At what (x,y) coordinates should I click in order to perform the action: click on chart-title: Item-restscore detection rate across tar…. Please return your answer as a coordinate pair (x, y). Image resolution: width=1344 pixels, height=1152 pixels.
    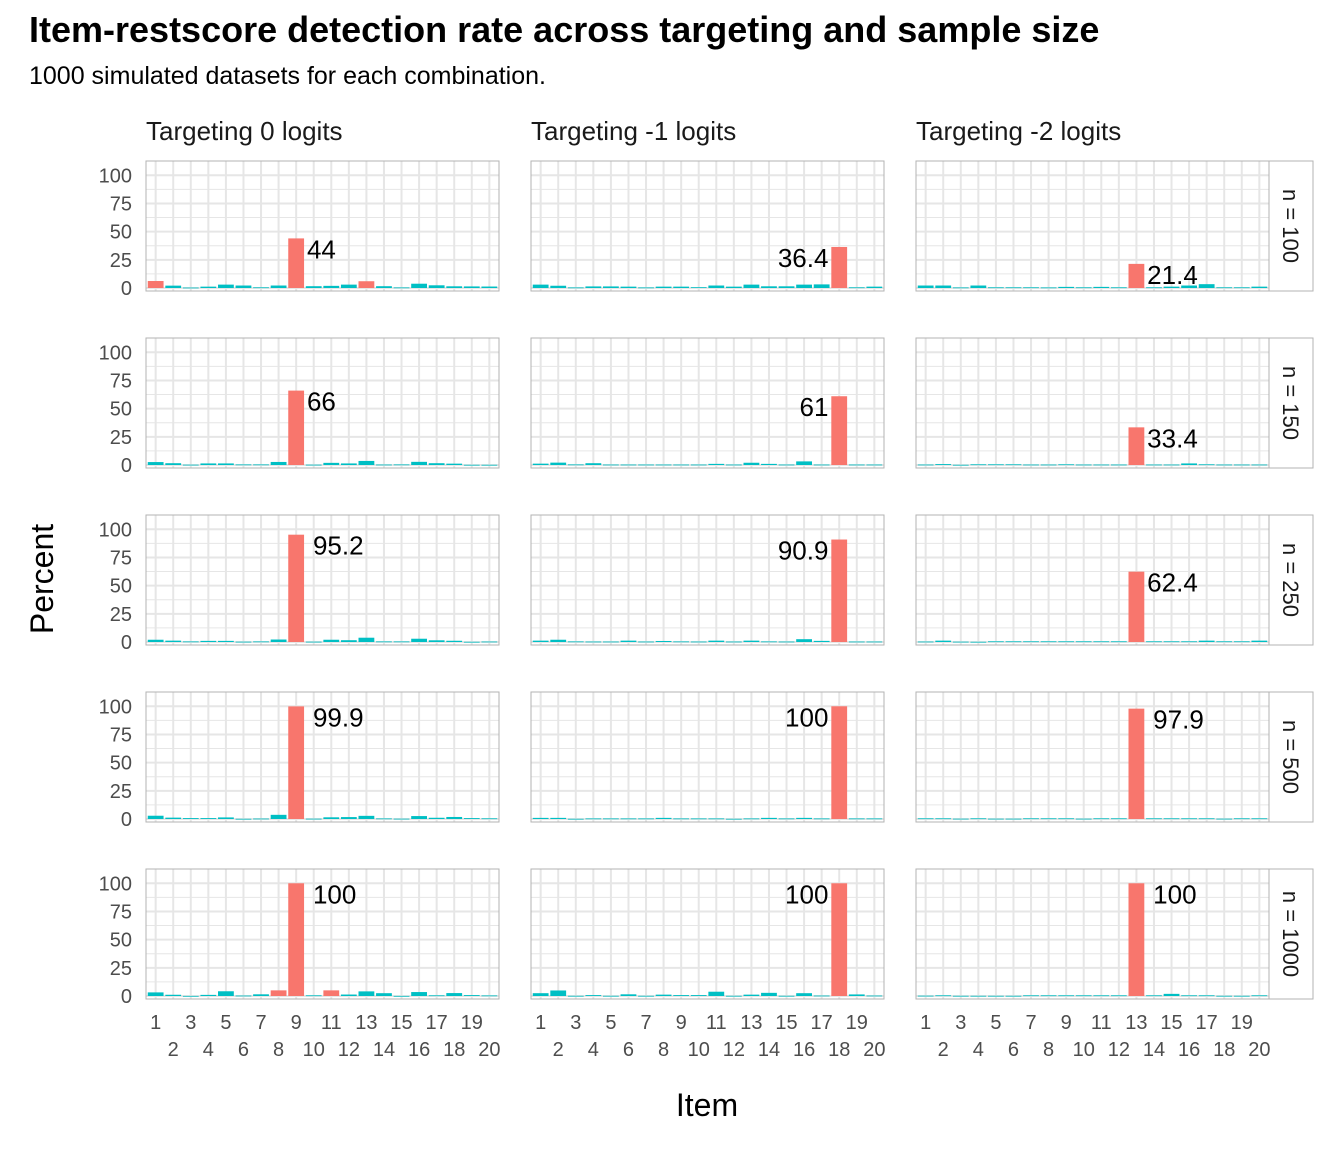
    Looking at the image, I should click on (564, 29).